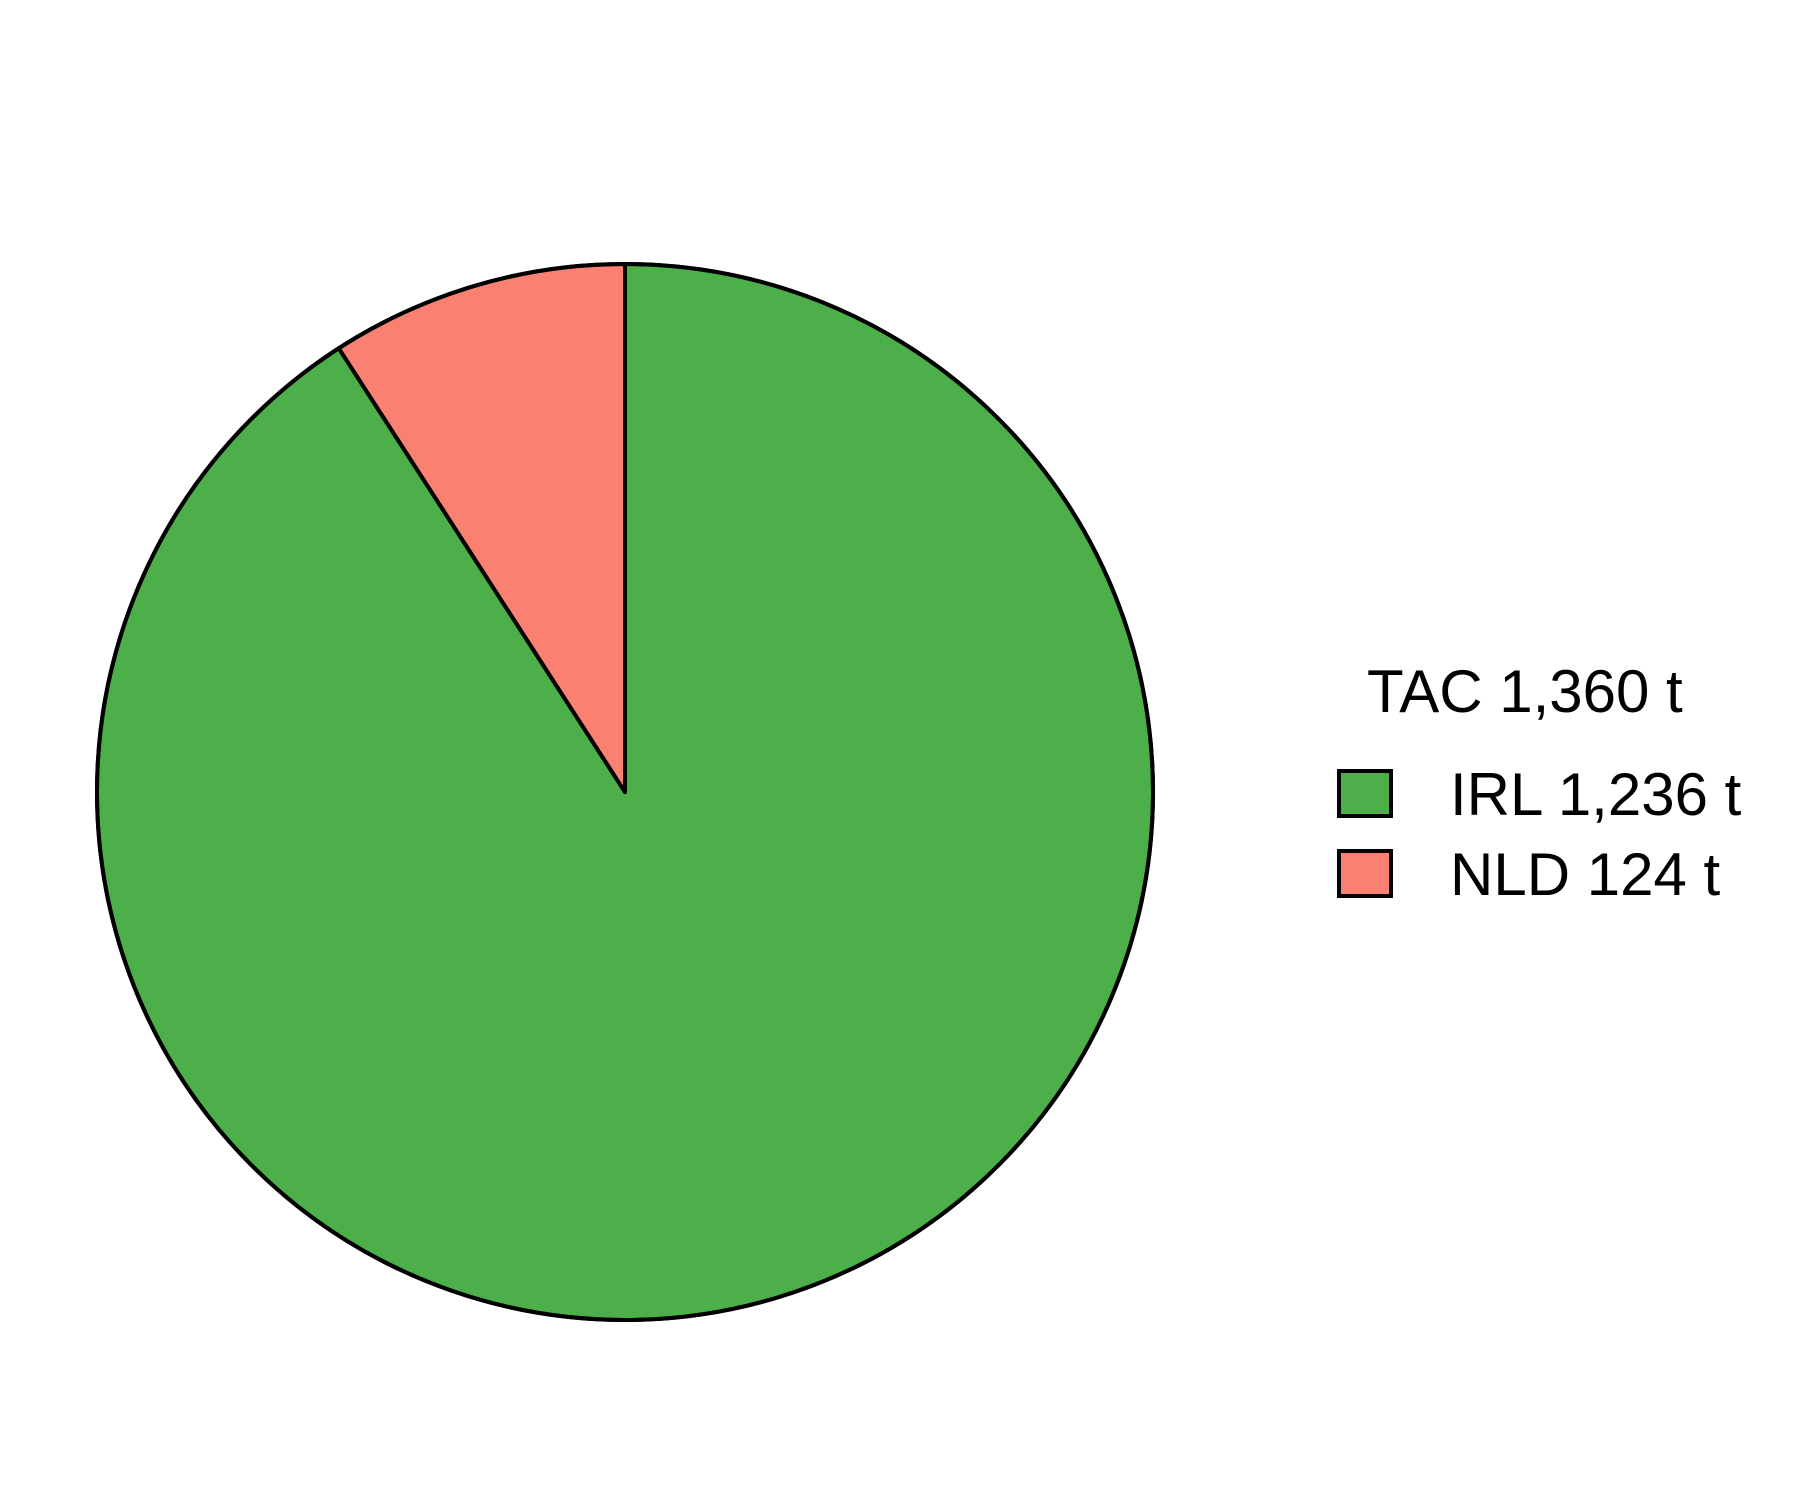 Image resolution: width=1800 pixels, height=1500 pixels. What do you see at coordinates (1596, 794) in the screenshot?
I see `legend-label-irl: IRL 1,236 t` at bounding box center [1596, 794].